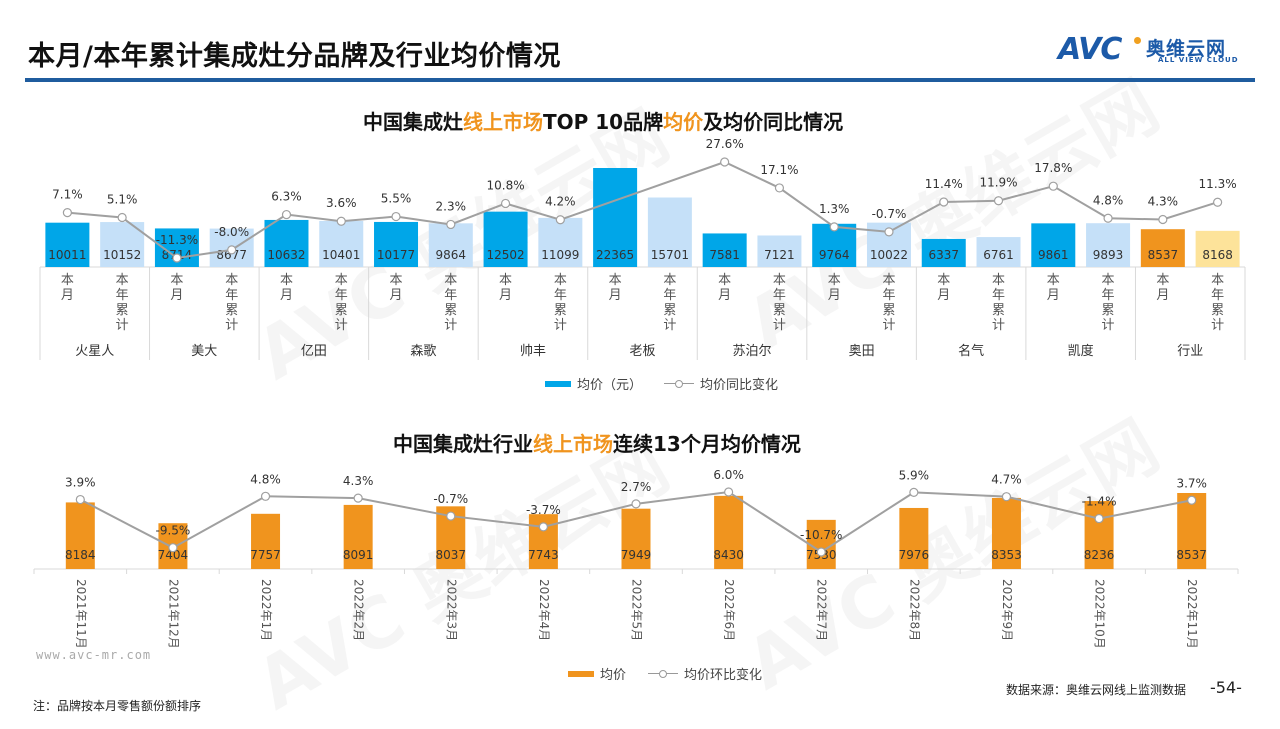  What do you see at coordinates (122, 255) in the screenshot?
I see `bar-value-label: 10152` at bounding box center [122, 255].